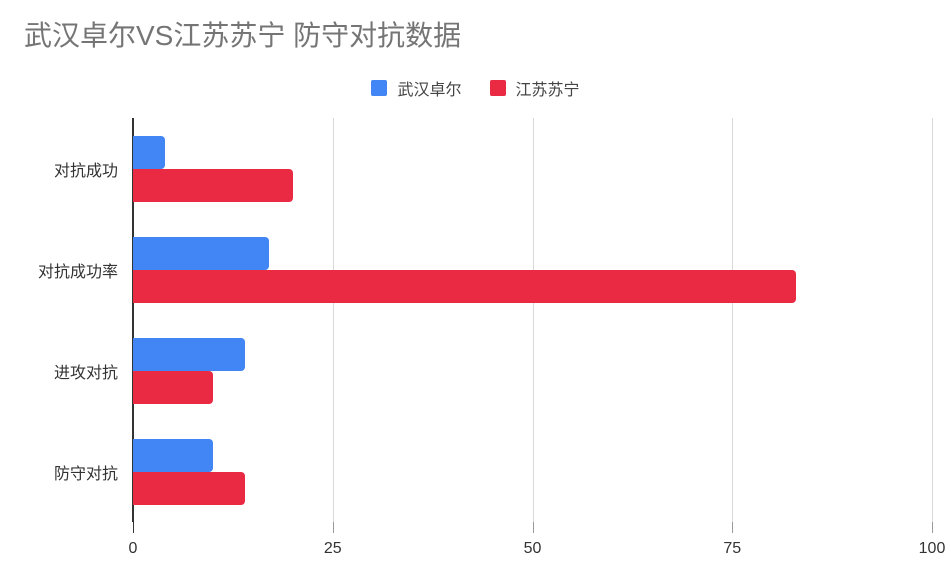  I want to click on x-axis: 0 25 50 75 100, so click(537, 547).